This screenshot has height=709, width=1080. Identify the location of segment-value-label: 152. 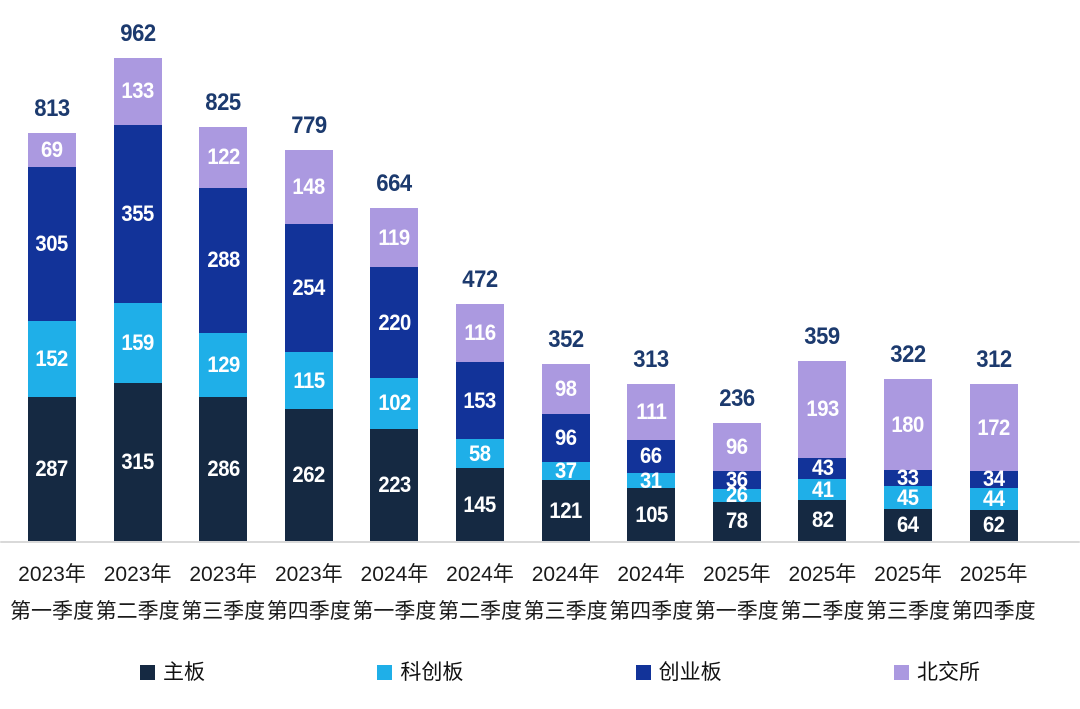
(52, 358).